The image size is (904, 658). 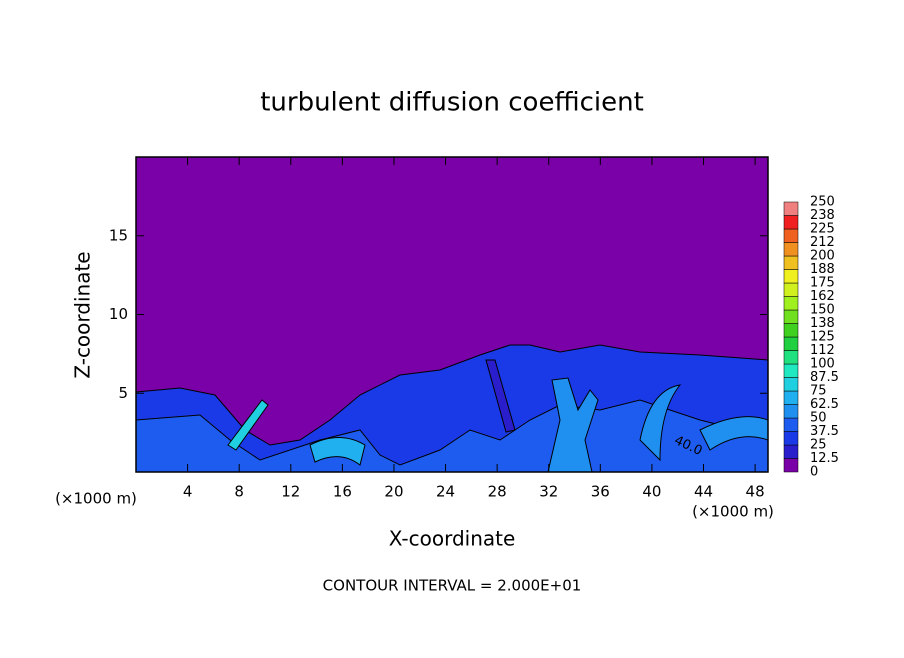 I want to click on colorbar-label: 0, so click(x=814, y=472).